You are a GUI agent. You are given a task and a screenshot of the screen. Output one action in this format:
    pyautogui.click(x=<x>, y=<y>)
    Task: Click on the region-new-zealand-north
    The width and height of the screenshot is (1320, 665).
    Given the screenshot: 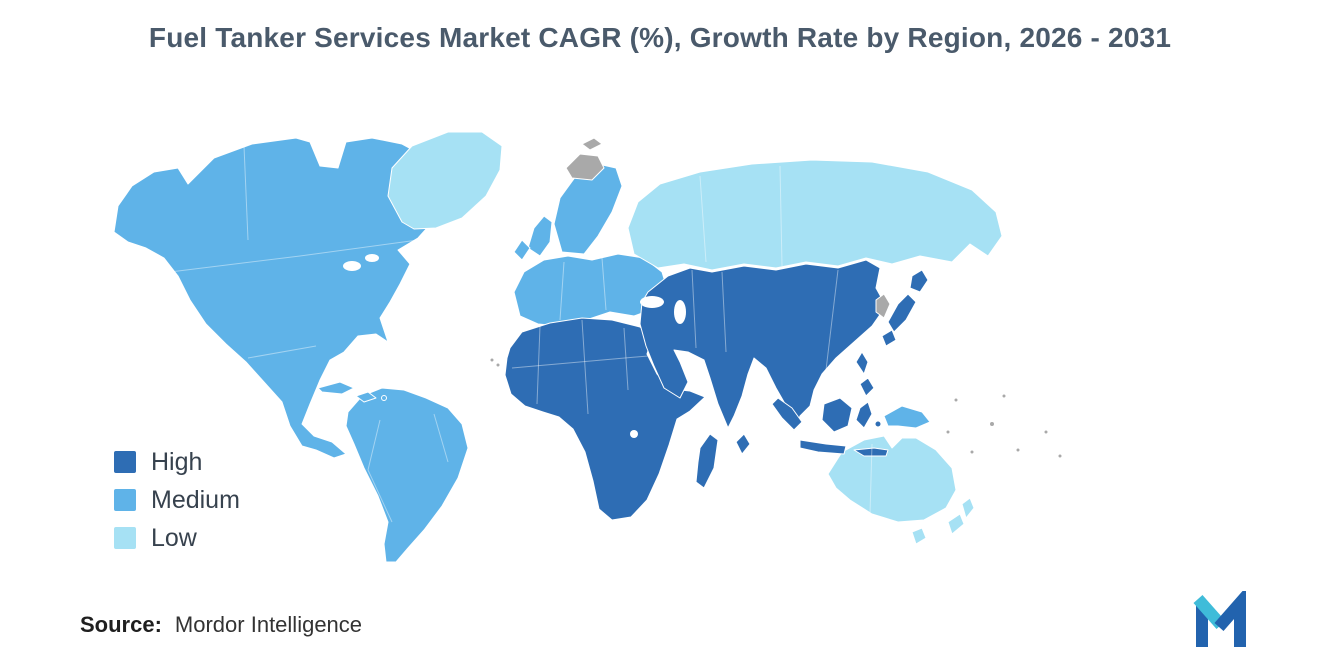 What is the action you would take?
    pyautogui.click(x=968, y=508)
    